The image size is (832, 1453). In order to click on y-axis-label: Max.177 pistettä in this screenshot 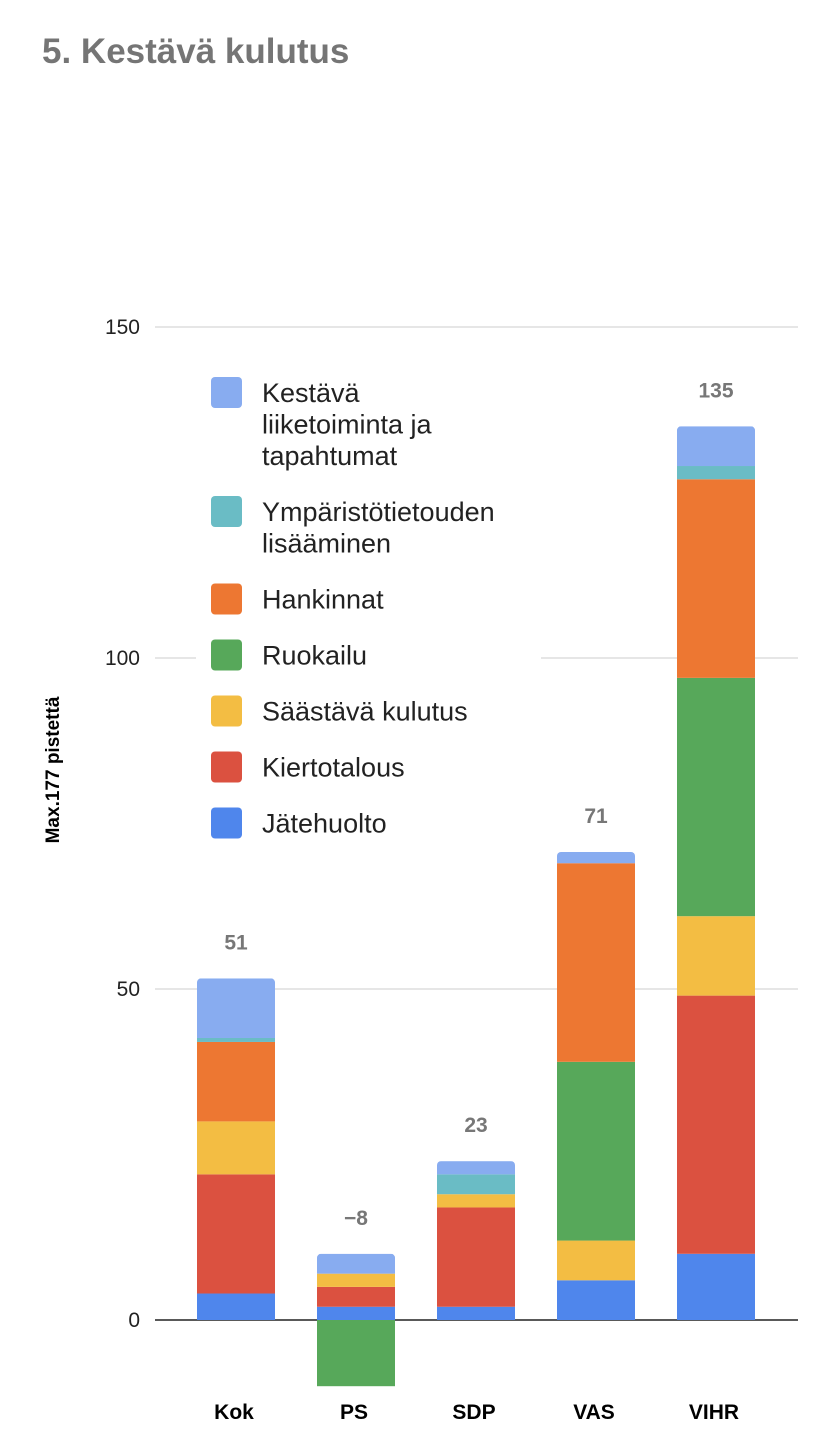, I will do `click(53, 769)`.